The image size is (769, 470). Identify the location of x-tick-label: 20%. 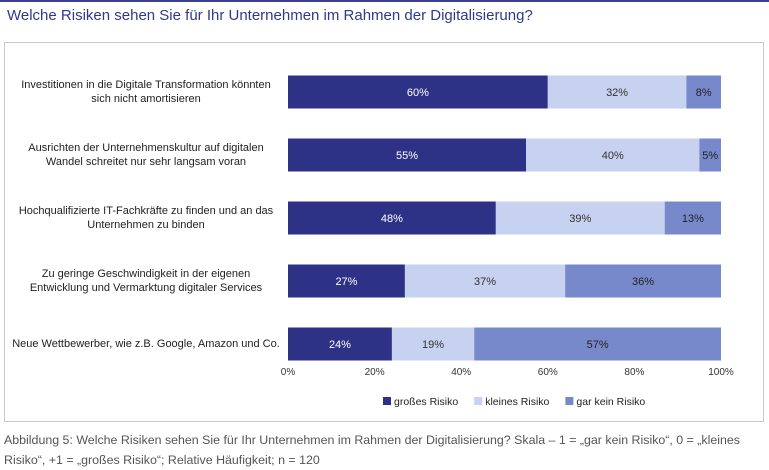
(375, 372).